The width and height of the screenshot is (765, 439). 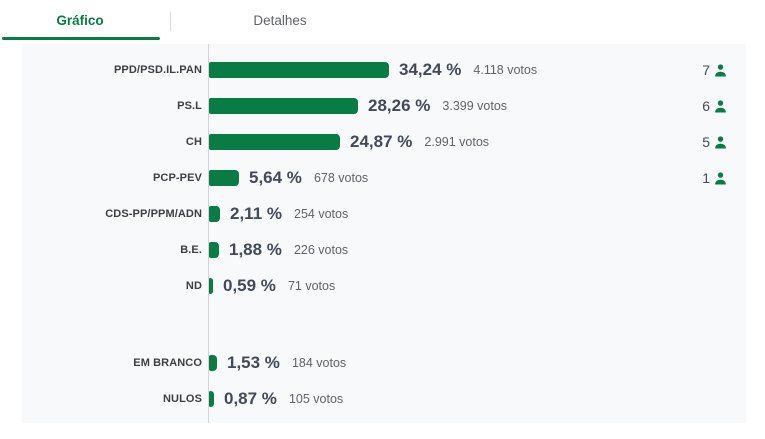 What do you see at coordinates (384, 324) in the screenshot?
I see `group-separator-space` at bounding box center [384, 324].